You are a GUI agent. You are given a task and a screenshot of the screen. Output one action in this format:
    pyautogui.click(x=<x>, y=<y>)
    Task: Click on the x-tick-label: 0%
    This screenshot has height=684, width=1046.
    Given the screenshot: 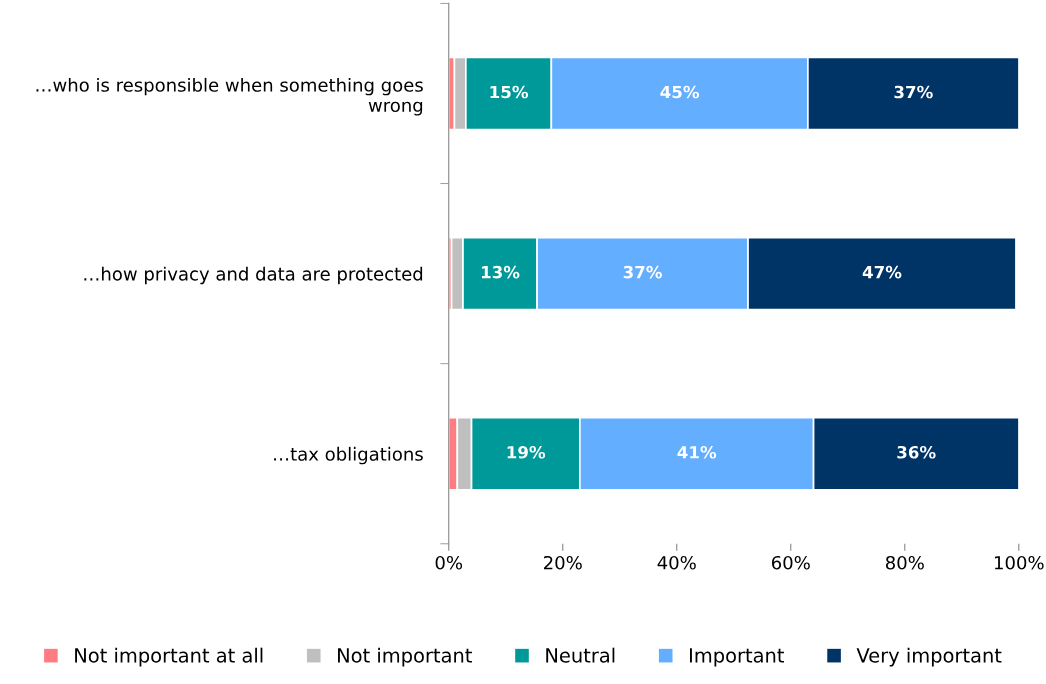 What is the action you would take?
    pyautogui.click(x=449, y=562)
    